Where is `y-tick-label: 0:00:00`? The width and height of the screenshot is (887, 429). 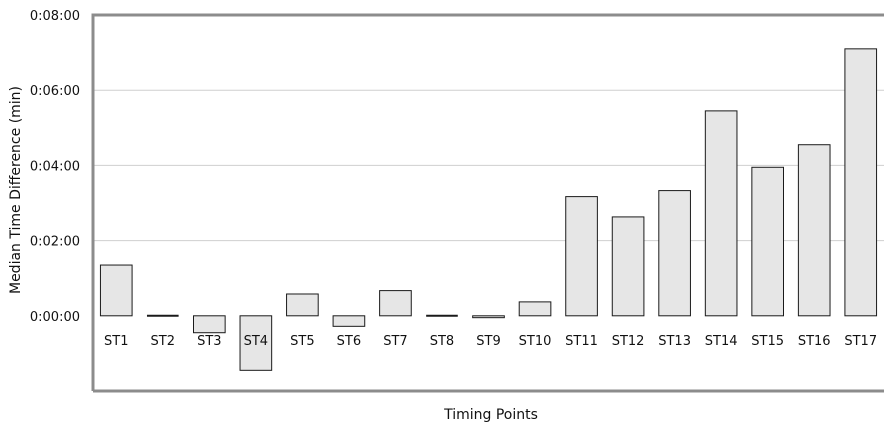 y-tick-label: 0:00:00 is located at coordinates (55, 317).